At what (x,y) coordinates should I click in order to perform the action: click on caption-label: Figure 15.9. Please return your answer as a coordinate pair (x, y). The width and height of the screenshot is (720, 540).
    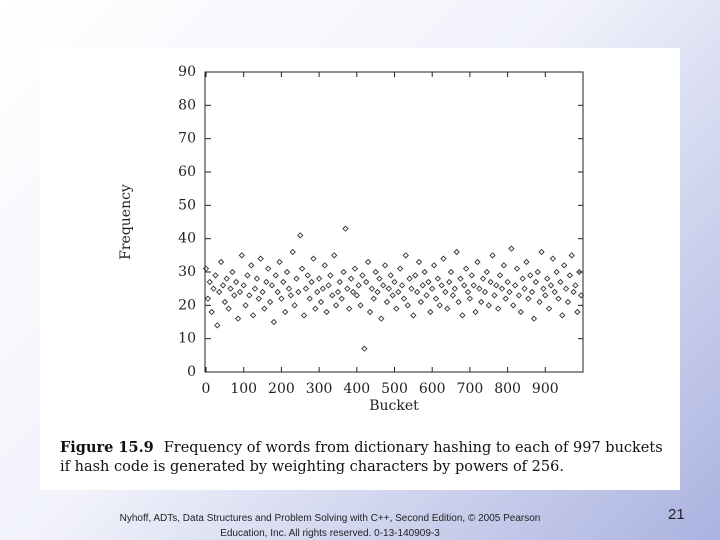
    Looking at the image, I should click on (107, 447).